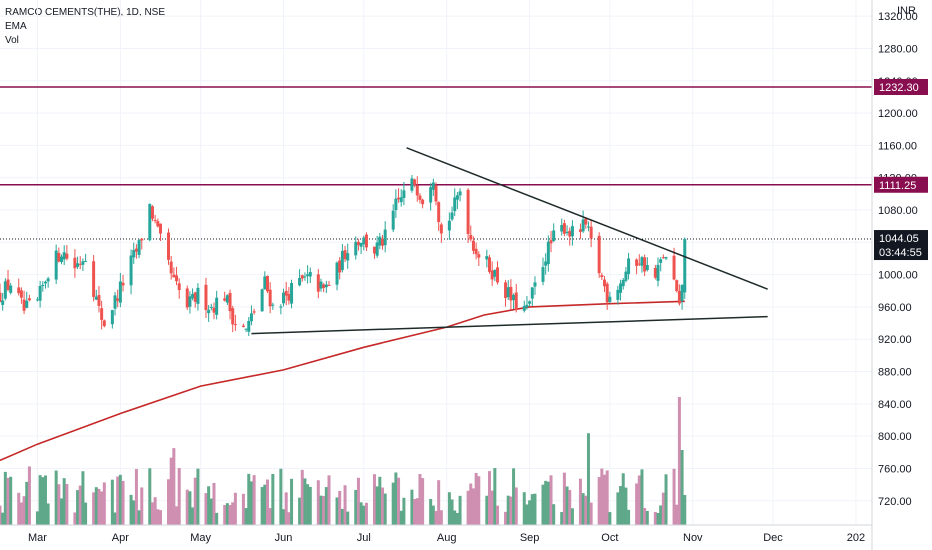 Image resolution: width=932 pixels, height=550 pixels. What do you see at coordinates (895, 437) in the screenshot?
I see `price-tick-label: 800.00` at bounding box center [895, 437].